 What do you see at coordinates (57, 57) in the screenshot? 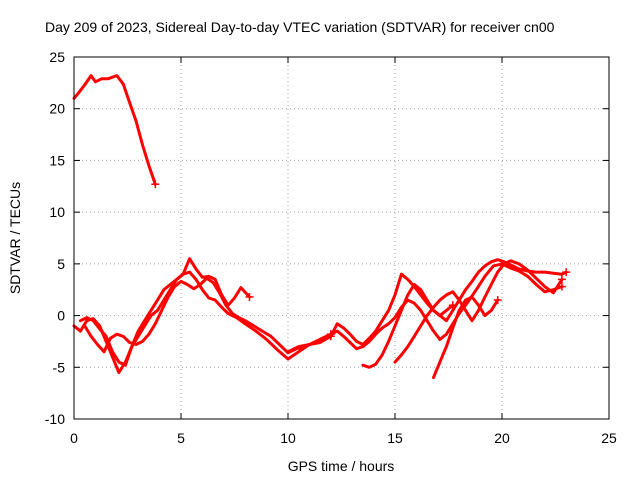
I see `y-tick-label: 25` at bounding box center [57, 57].